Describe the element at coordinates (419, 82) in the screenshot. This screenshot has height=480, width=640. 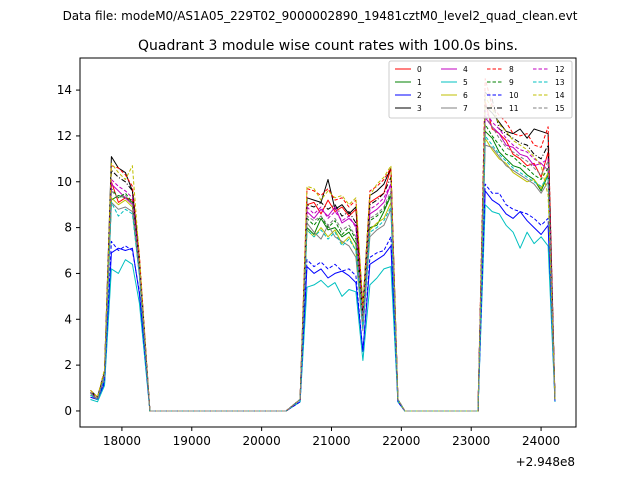
I see `legend-label-1: 1` at that location.